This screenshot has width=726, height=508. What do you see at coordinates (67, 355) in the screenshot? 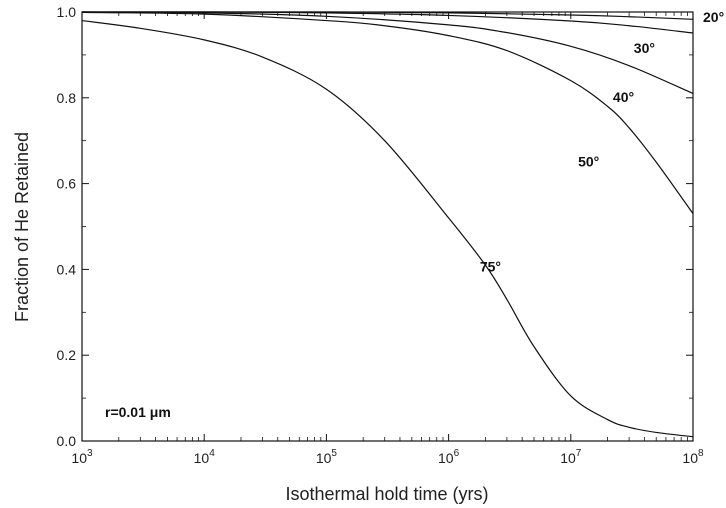
I see `y-tick-label: 0.2` at bounding box center [67, 355].